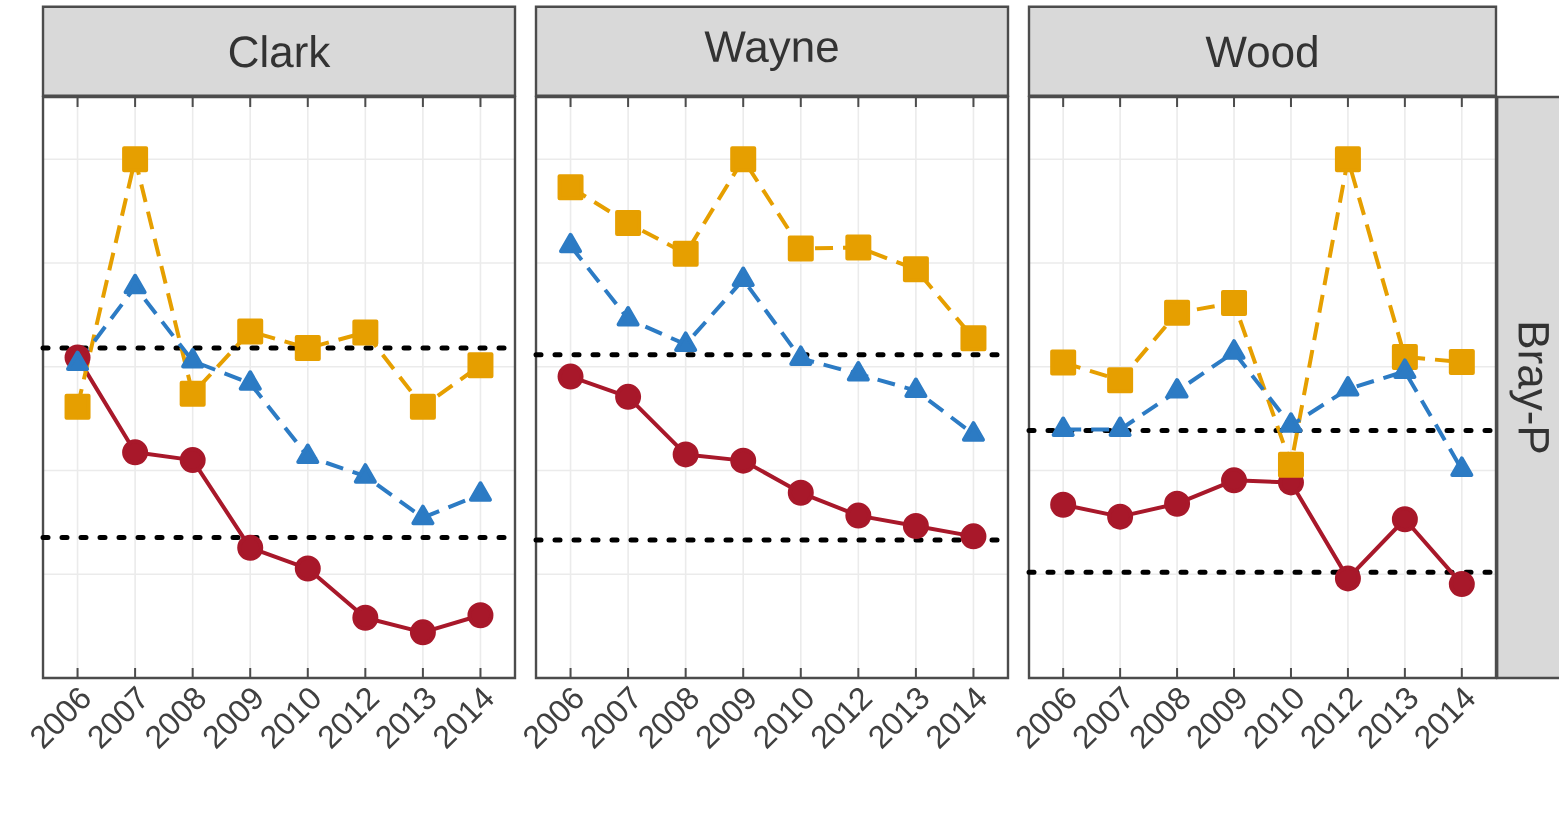  Describe the element at coordinates (1529, 388) in the screenshot. I see `y2-axis-title: Bray-P` at that location.